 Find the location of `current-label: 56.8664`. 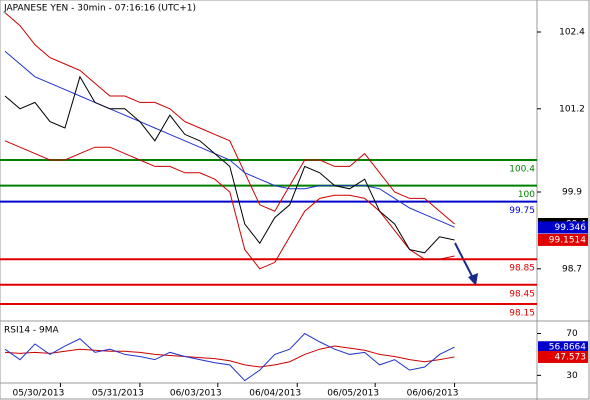

current-label: 56.8664 is located at coordinates (567, 348).